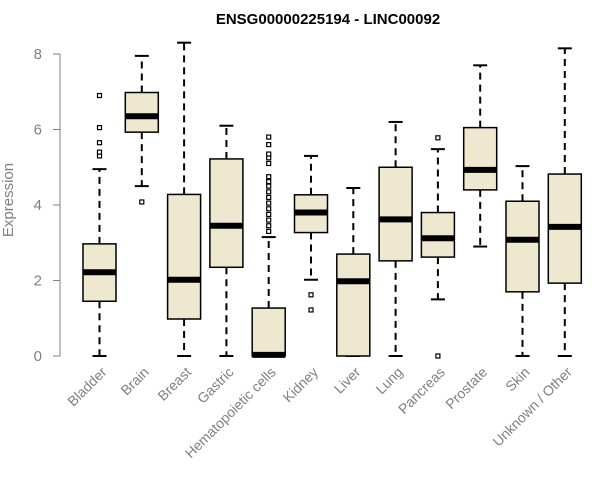 The image size is (600, 500). What do you see at coordinates (38, 130) in the screenshot?
I see `y-tick-label: 6` at bounding box center [38, 130].